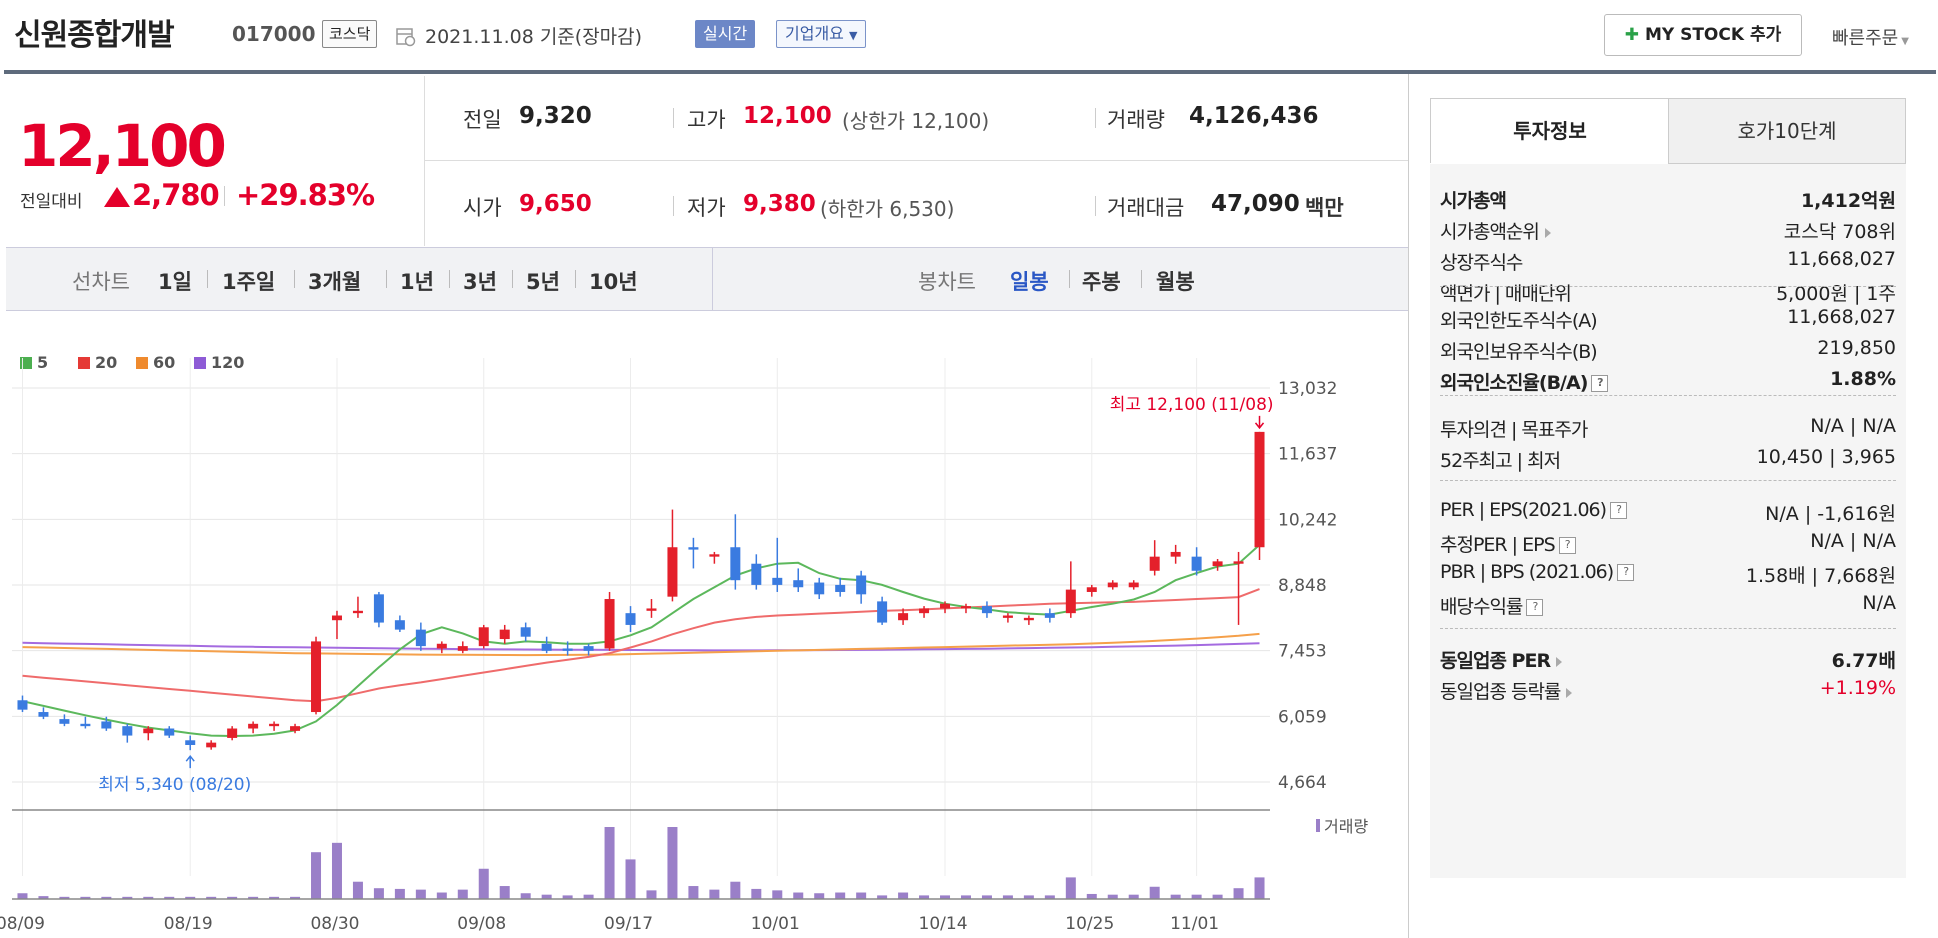  I want to click on tab-5year: 5년, so click(543, 282).